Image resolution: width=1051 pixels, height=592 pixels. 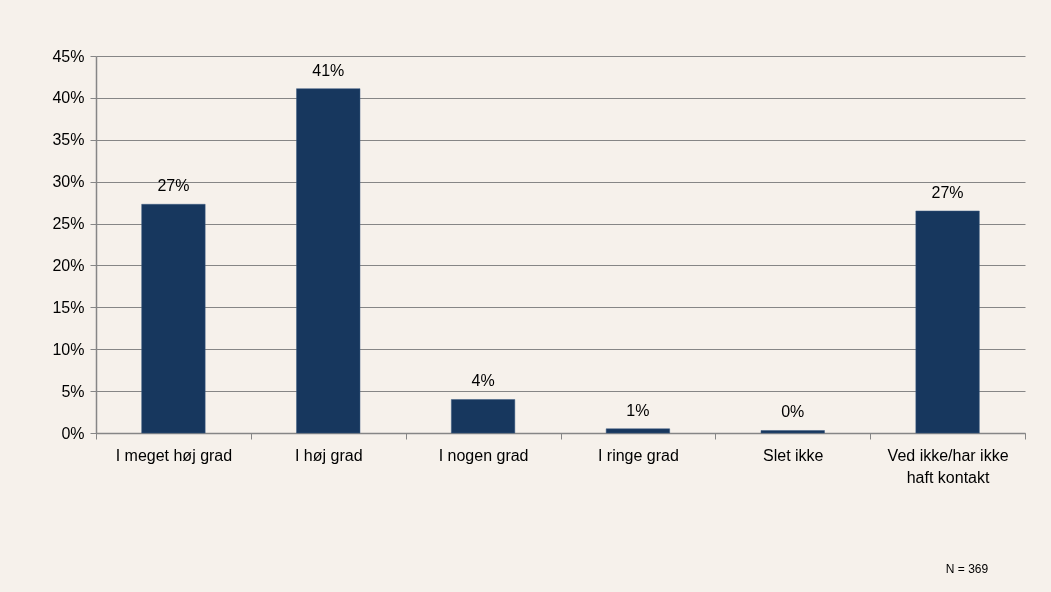 I want to click on data-label: 41%, so click(x=328, y=70).